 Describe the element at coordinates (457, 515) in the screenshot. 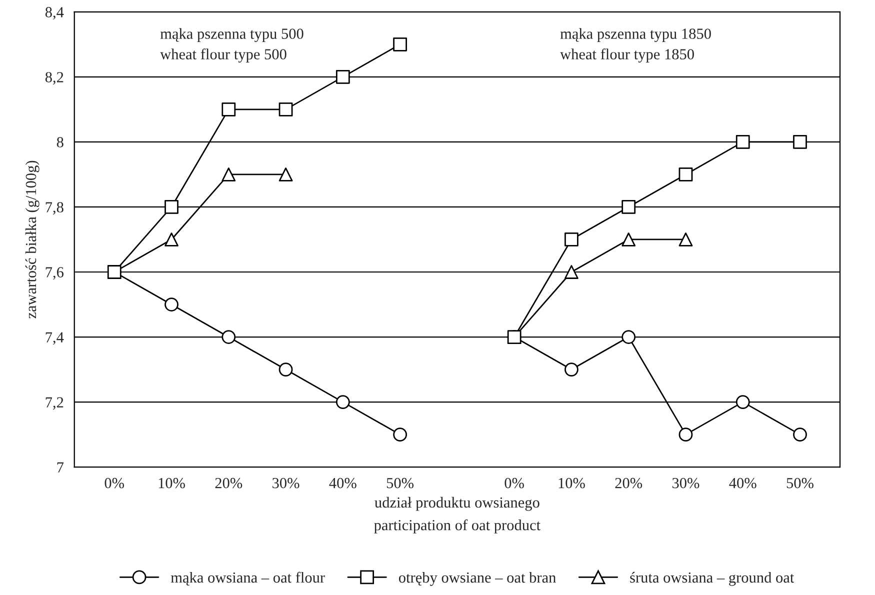

I see `x-axis-title: udział produktu owsianego participation of oat product` at that location.